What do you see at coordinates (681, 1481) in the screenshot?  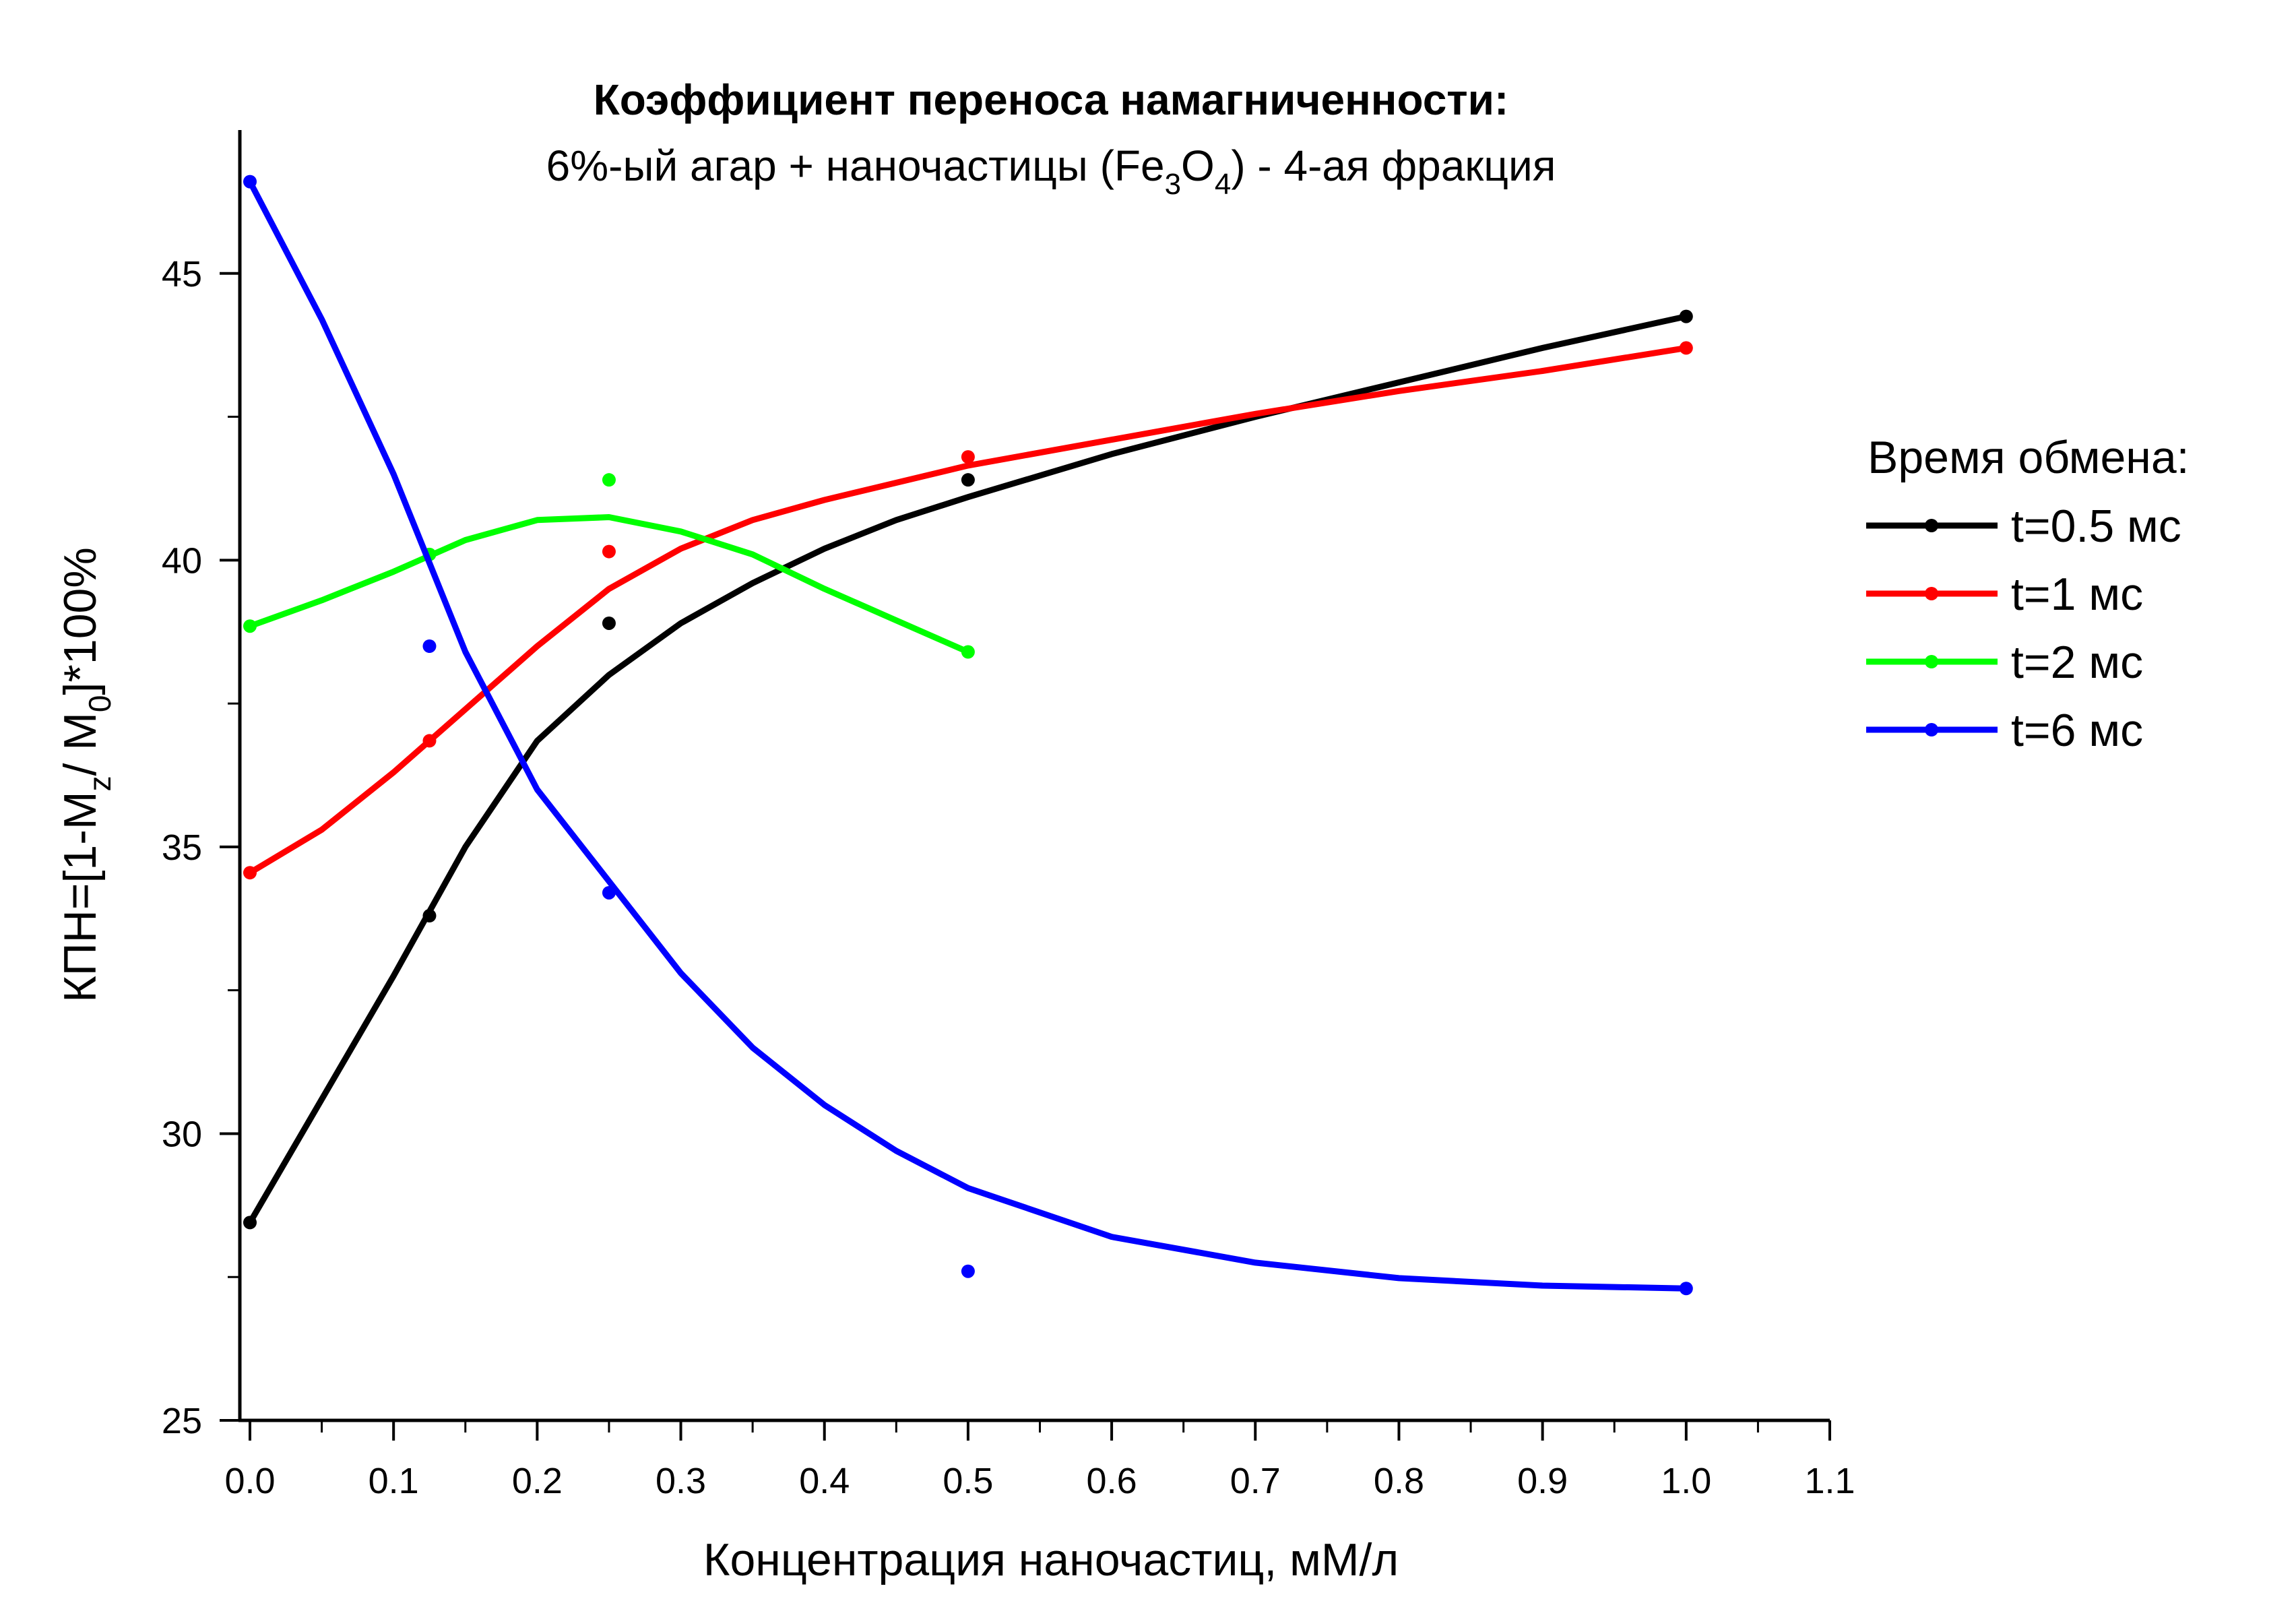 I see `x-tick-label: 0.3` at bounding box center [681, 1481].